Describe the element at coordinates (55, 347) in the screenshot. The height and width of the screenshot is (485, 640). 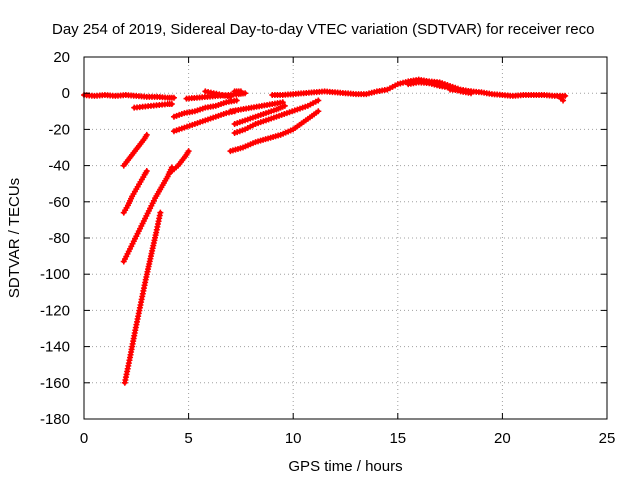
I see `y-tick-label: -140` at that location.